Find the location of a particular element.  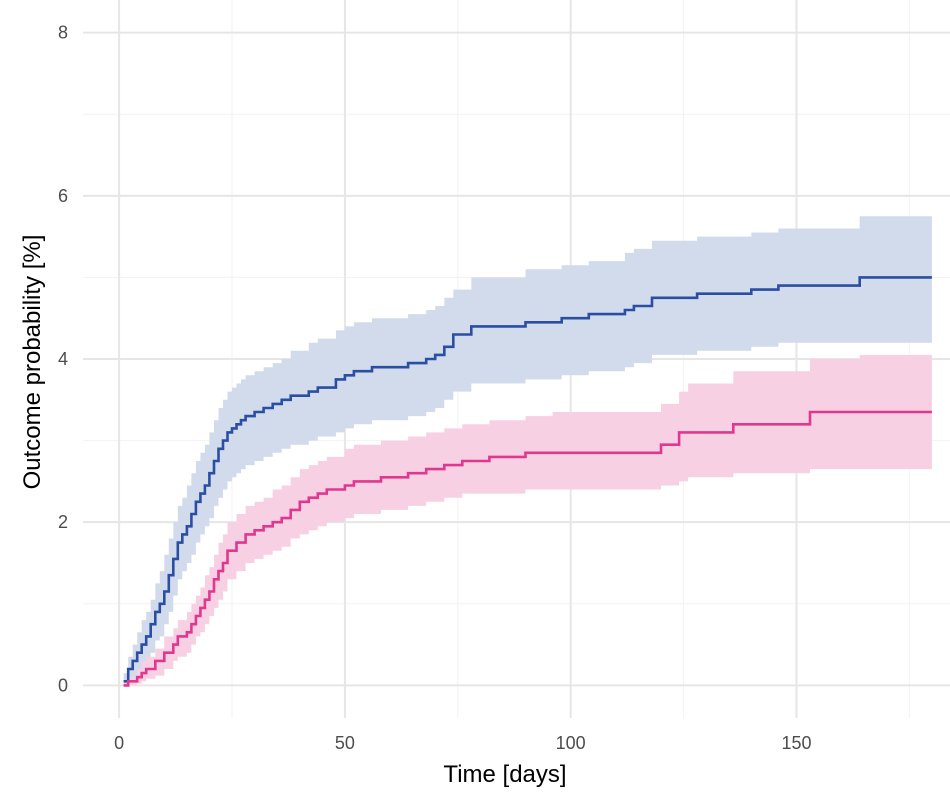

x-tick-labels: 0 50 100 150 is located at coordinates (462, 743).